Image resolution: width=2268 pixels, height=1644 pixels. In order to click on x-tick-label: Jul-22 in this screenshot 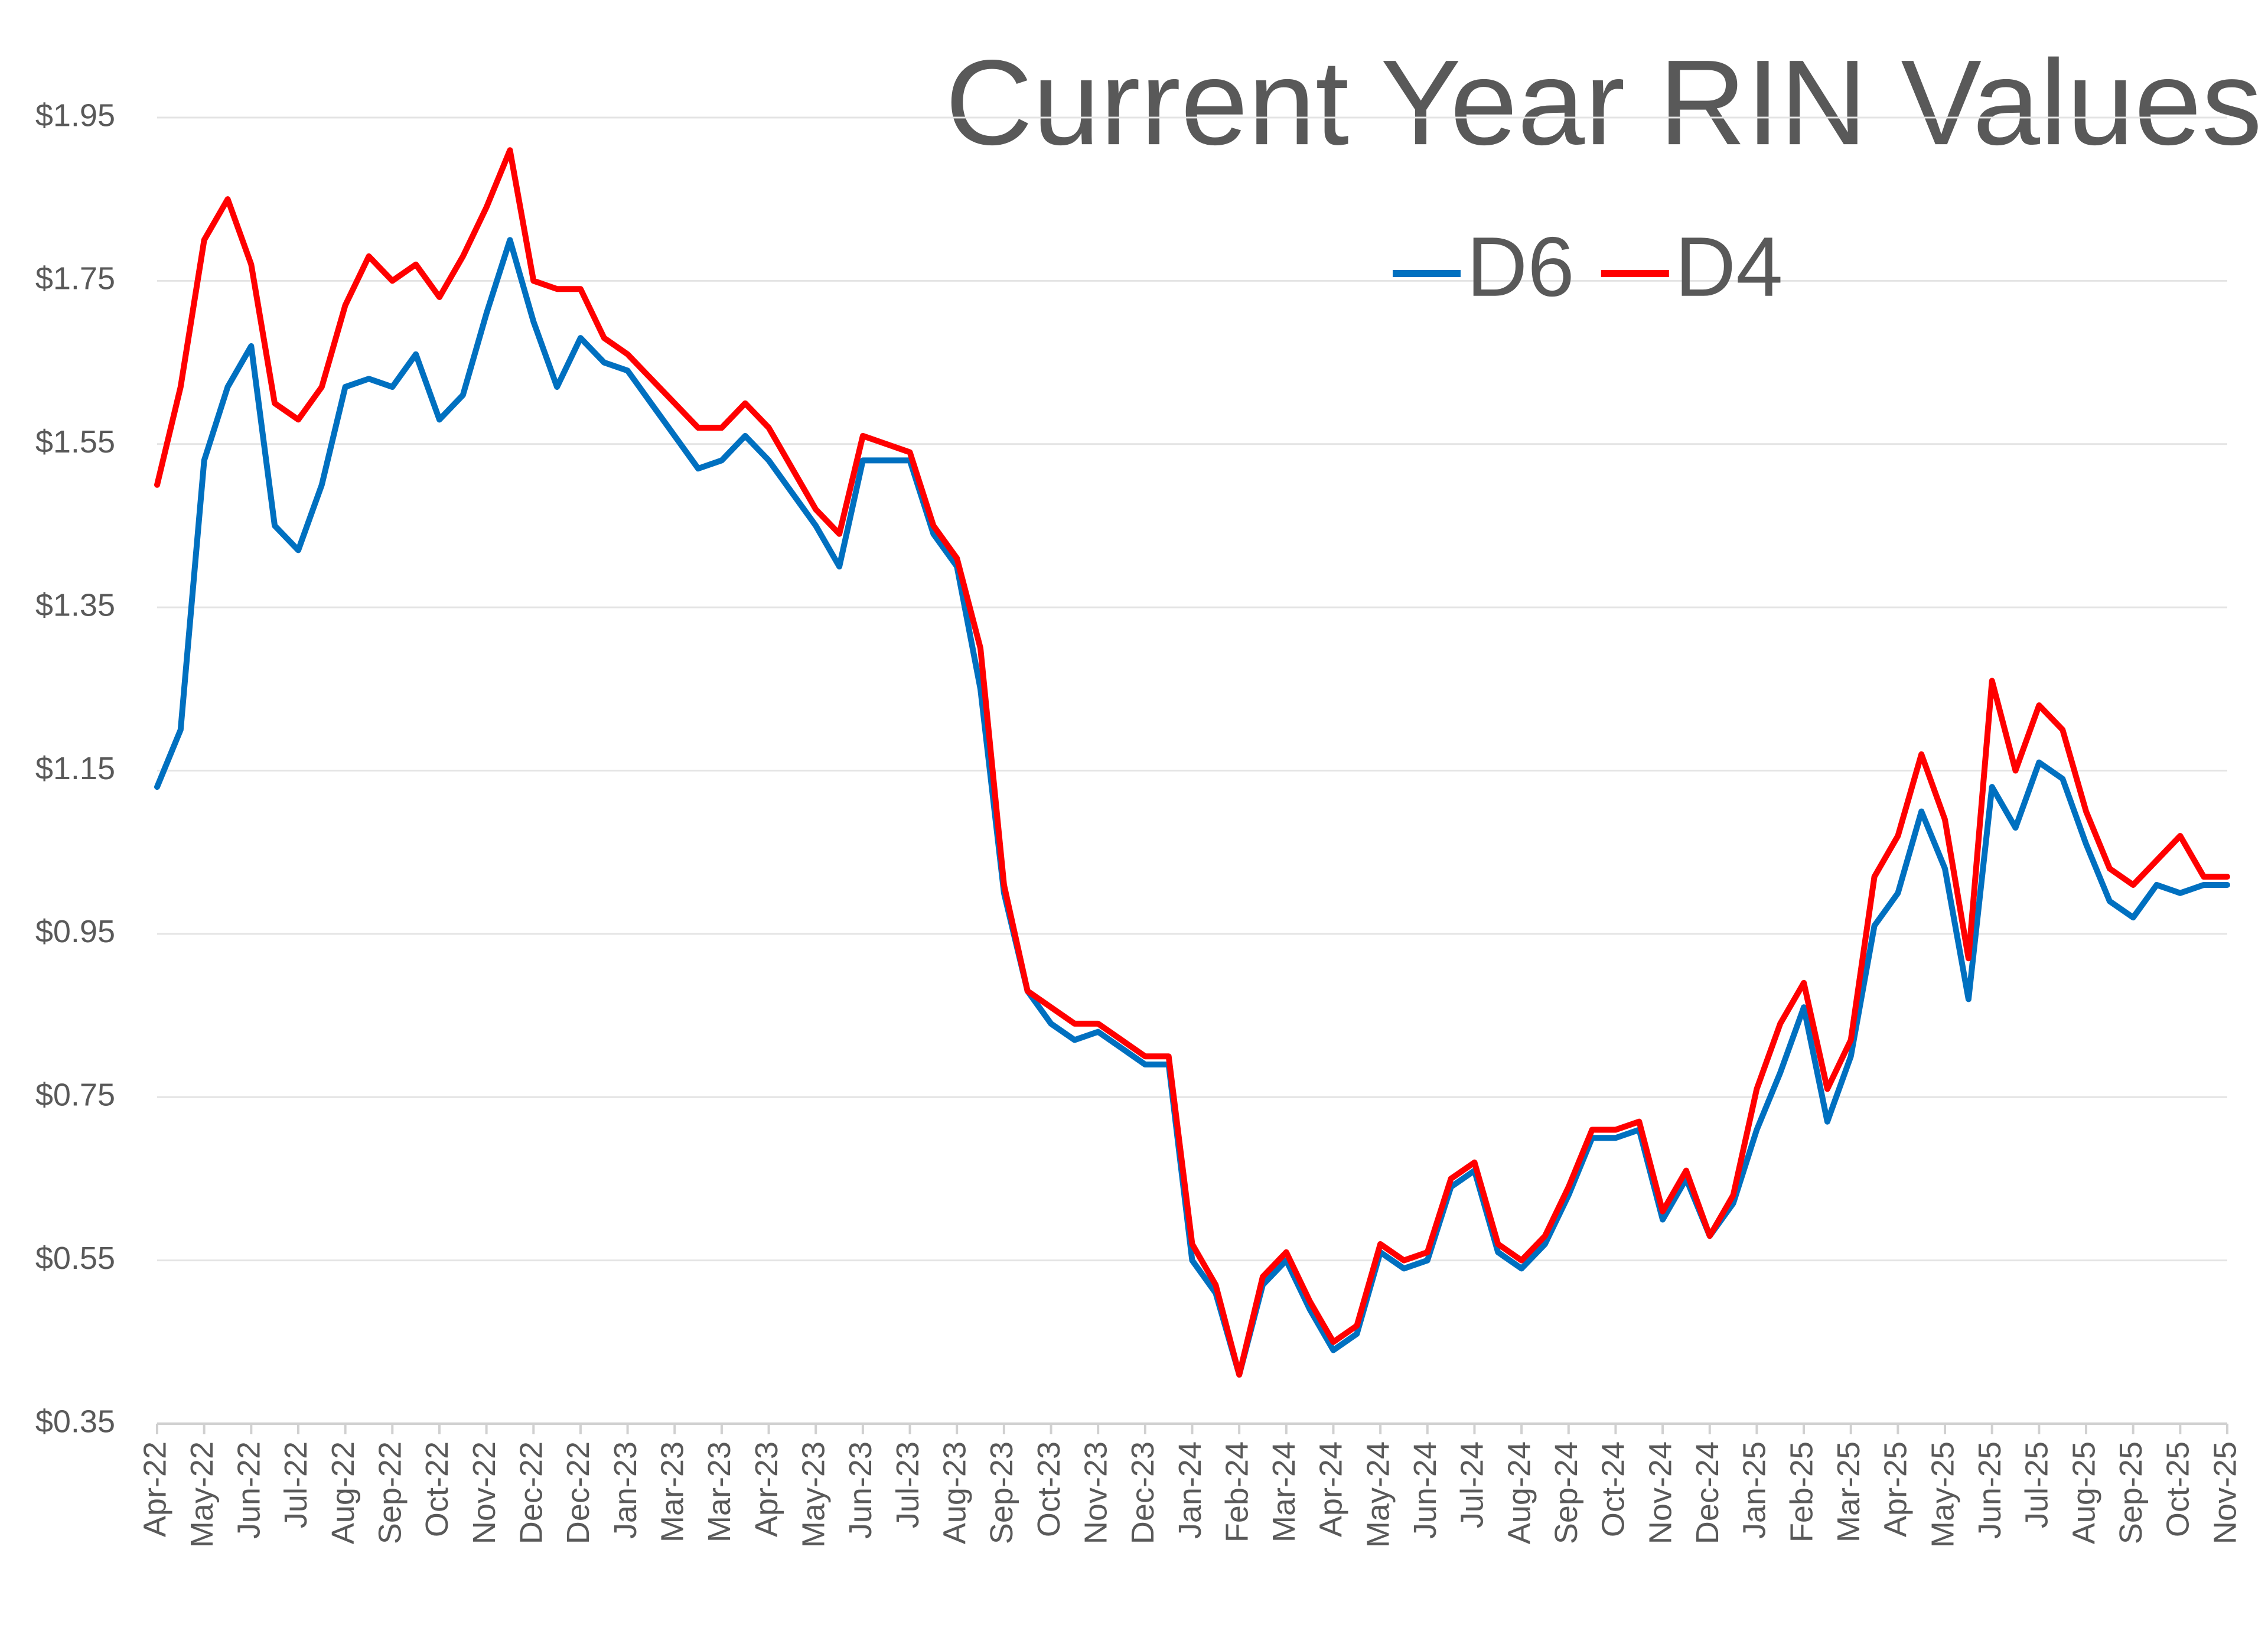, I will do `click(296, 1484)`.